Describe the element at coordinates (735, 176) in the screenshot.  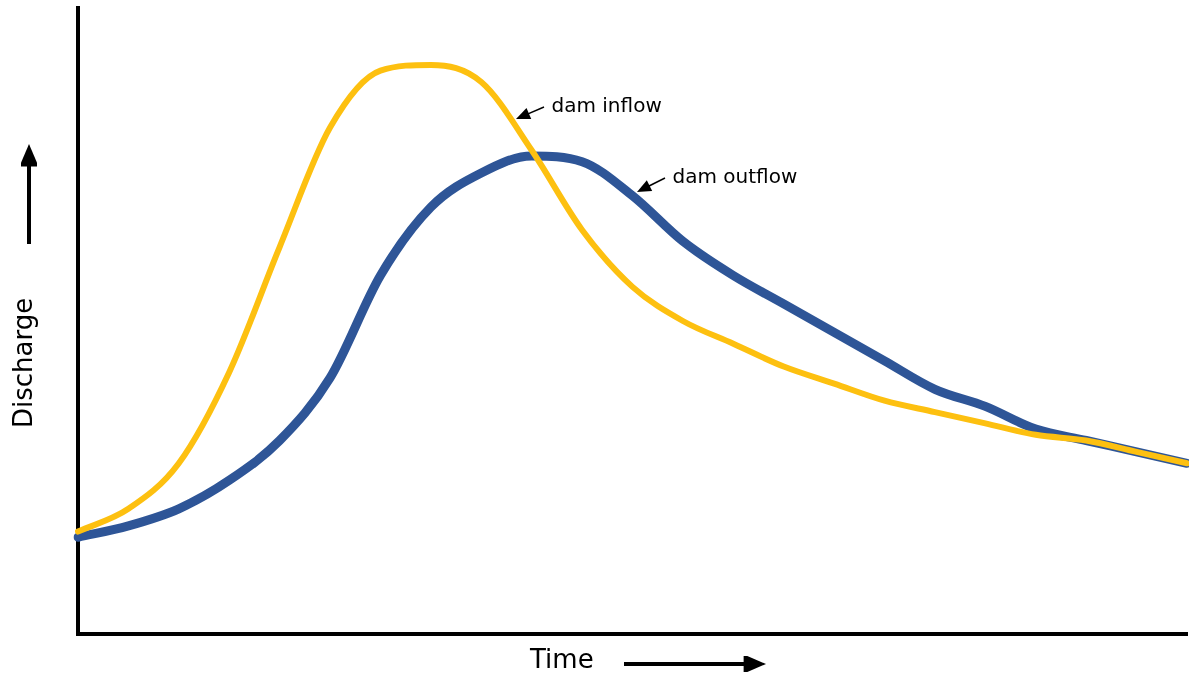
I see `series-label: dam outflow` at that location.